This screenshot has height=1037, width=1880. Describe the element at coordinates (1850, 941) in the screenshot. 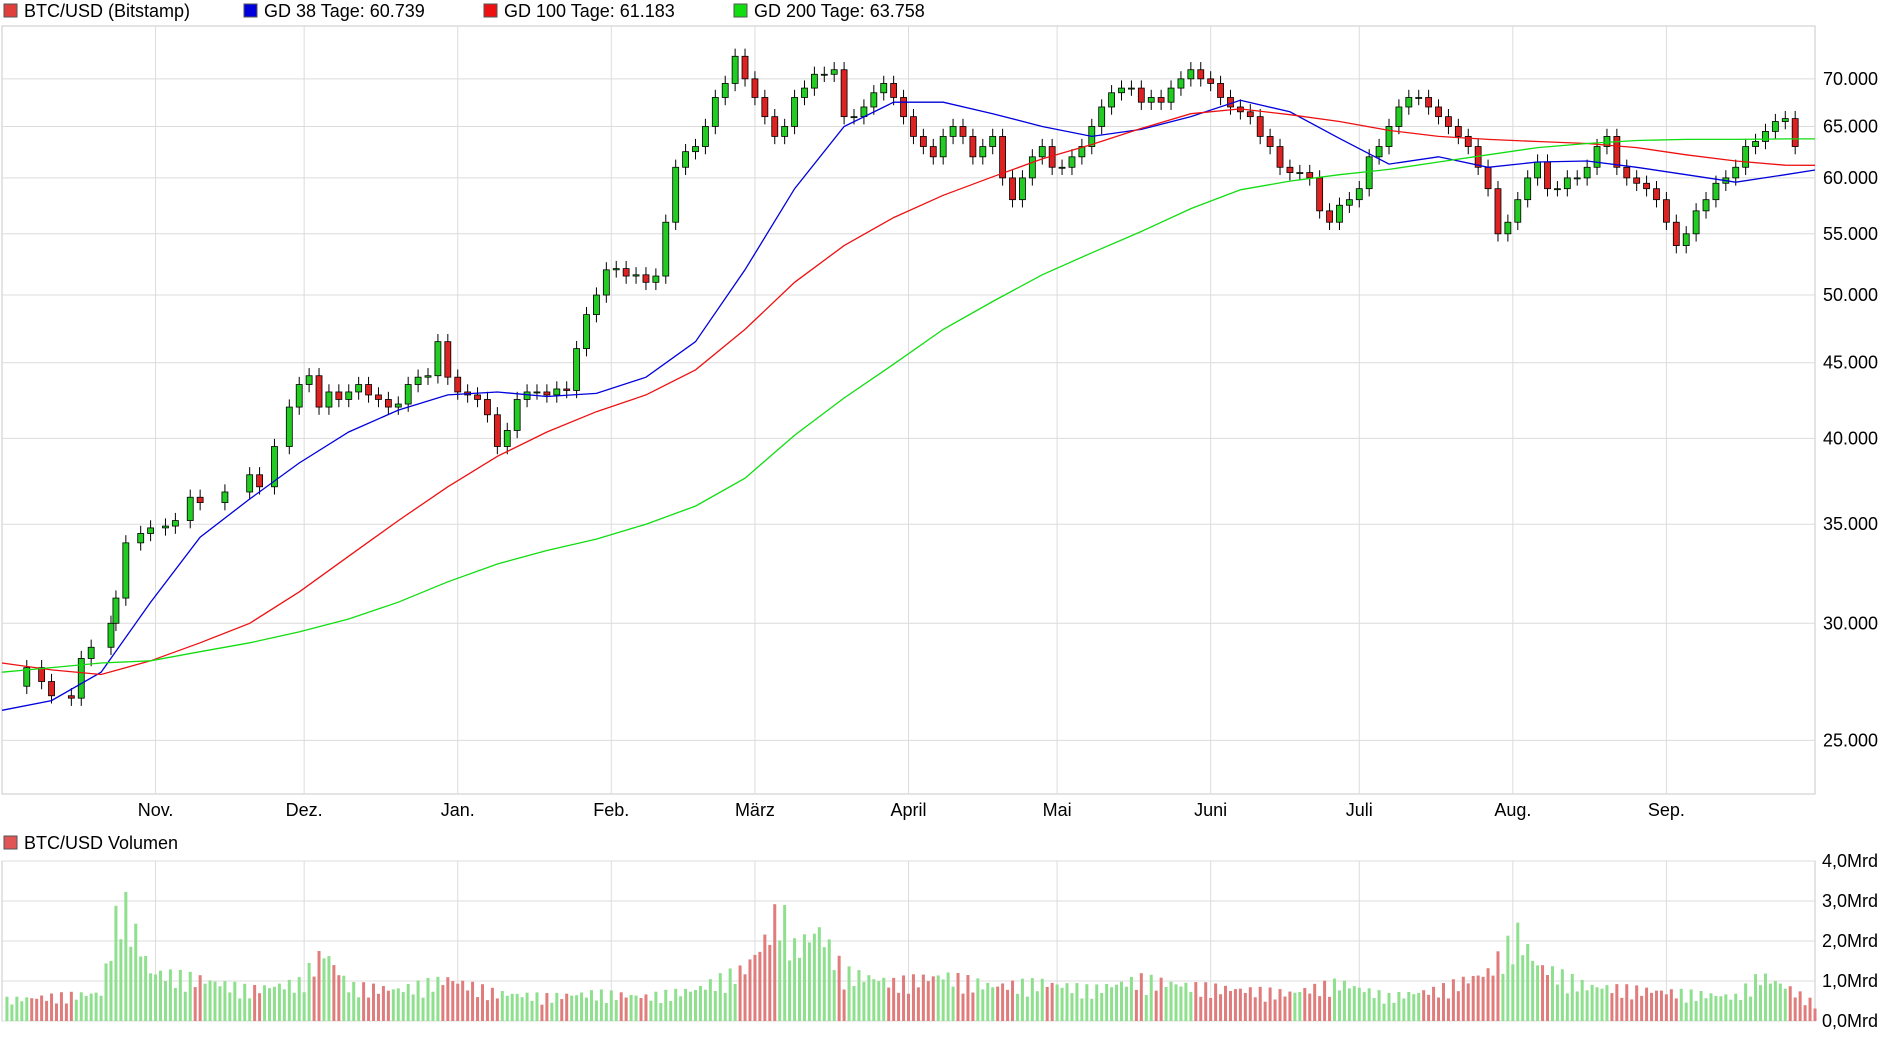

I see `volume-y-axis: 0,0Mrd 1,0Mrd 2,0Mrd 3,0Mrd 4,0Mrd` at that location.